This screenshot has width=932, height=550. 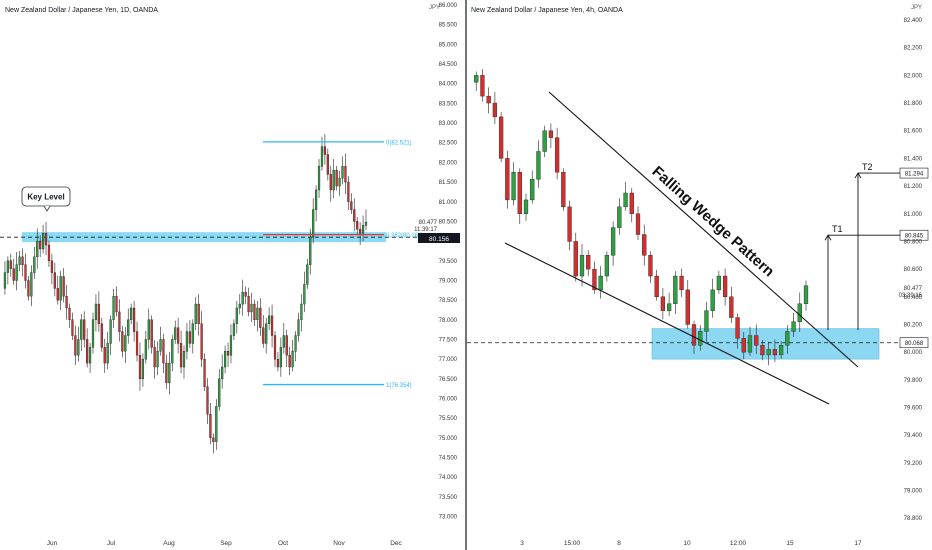 I want to click on right-price-tick-label: 79.400, so click(x=913, y=436).